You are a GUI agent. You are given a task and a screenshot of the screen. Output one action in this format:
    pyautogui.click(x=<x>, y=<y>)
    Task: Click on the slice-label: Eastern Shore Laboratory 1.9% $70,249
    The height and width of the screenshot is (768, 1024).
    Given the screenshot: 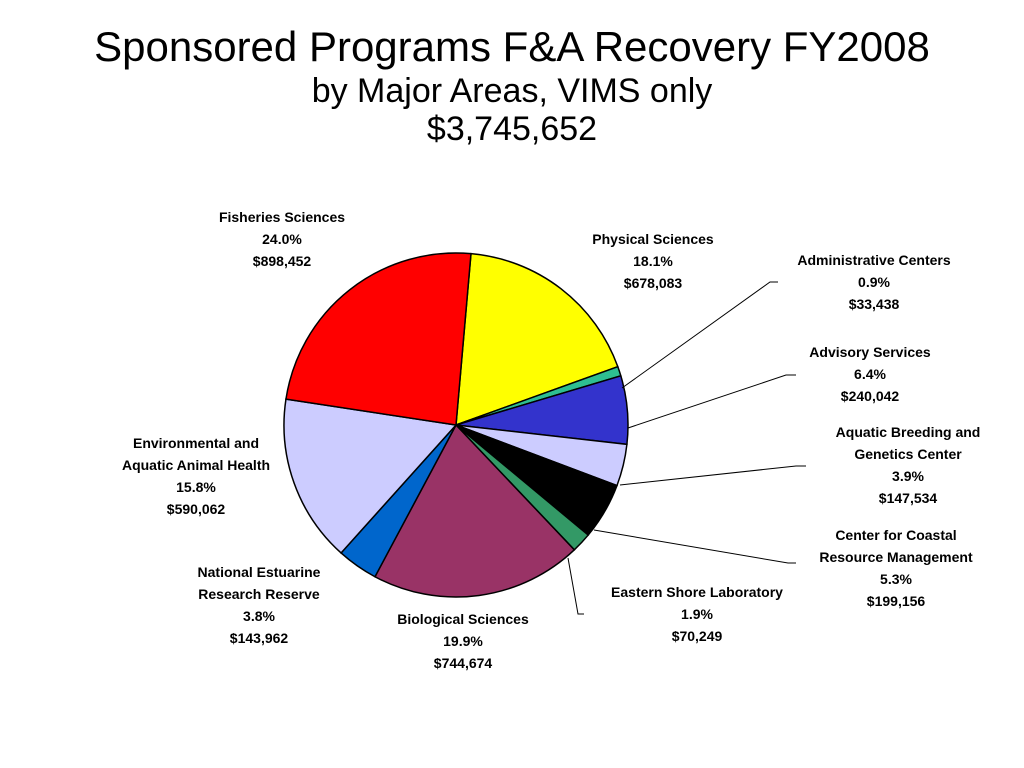 What is the action you would take?
    pyautogui.click(x=697, y=614)
    